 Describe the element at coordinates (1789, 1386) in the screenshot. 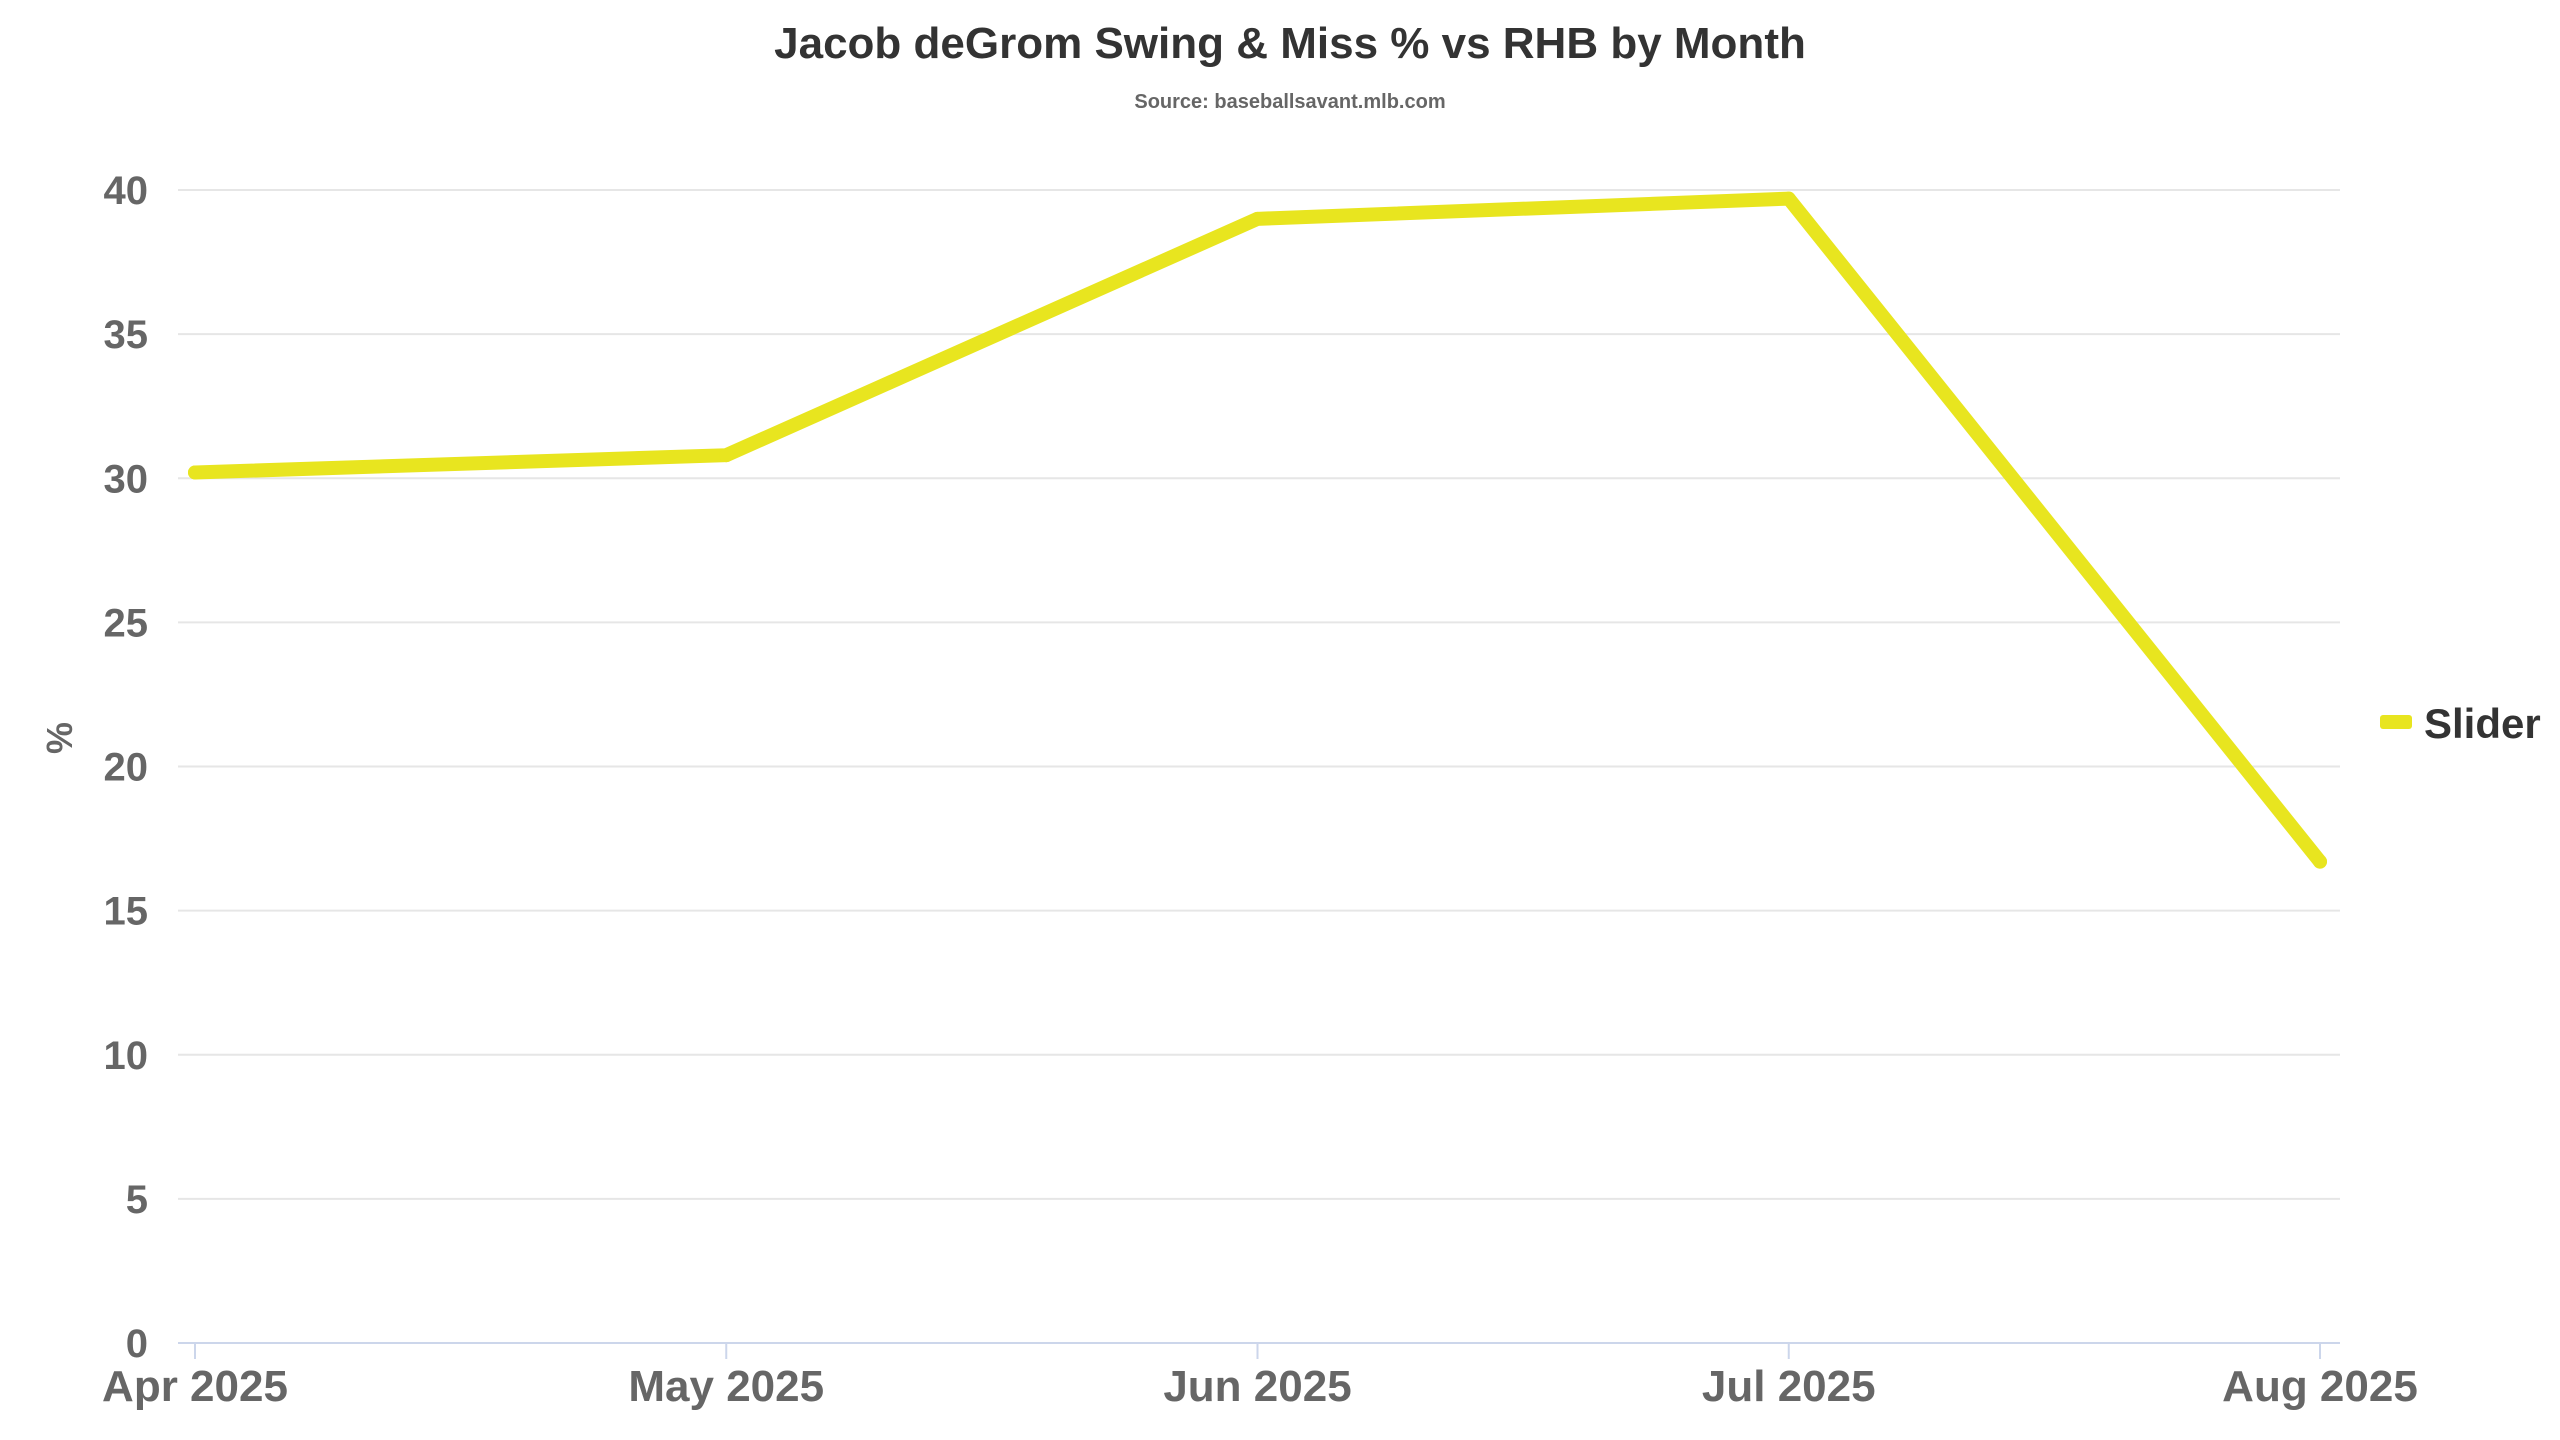

I see `x-tick-label: Jul 2025` at that location.